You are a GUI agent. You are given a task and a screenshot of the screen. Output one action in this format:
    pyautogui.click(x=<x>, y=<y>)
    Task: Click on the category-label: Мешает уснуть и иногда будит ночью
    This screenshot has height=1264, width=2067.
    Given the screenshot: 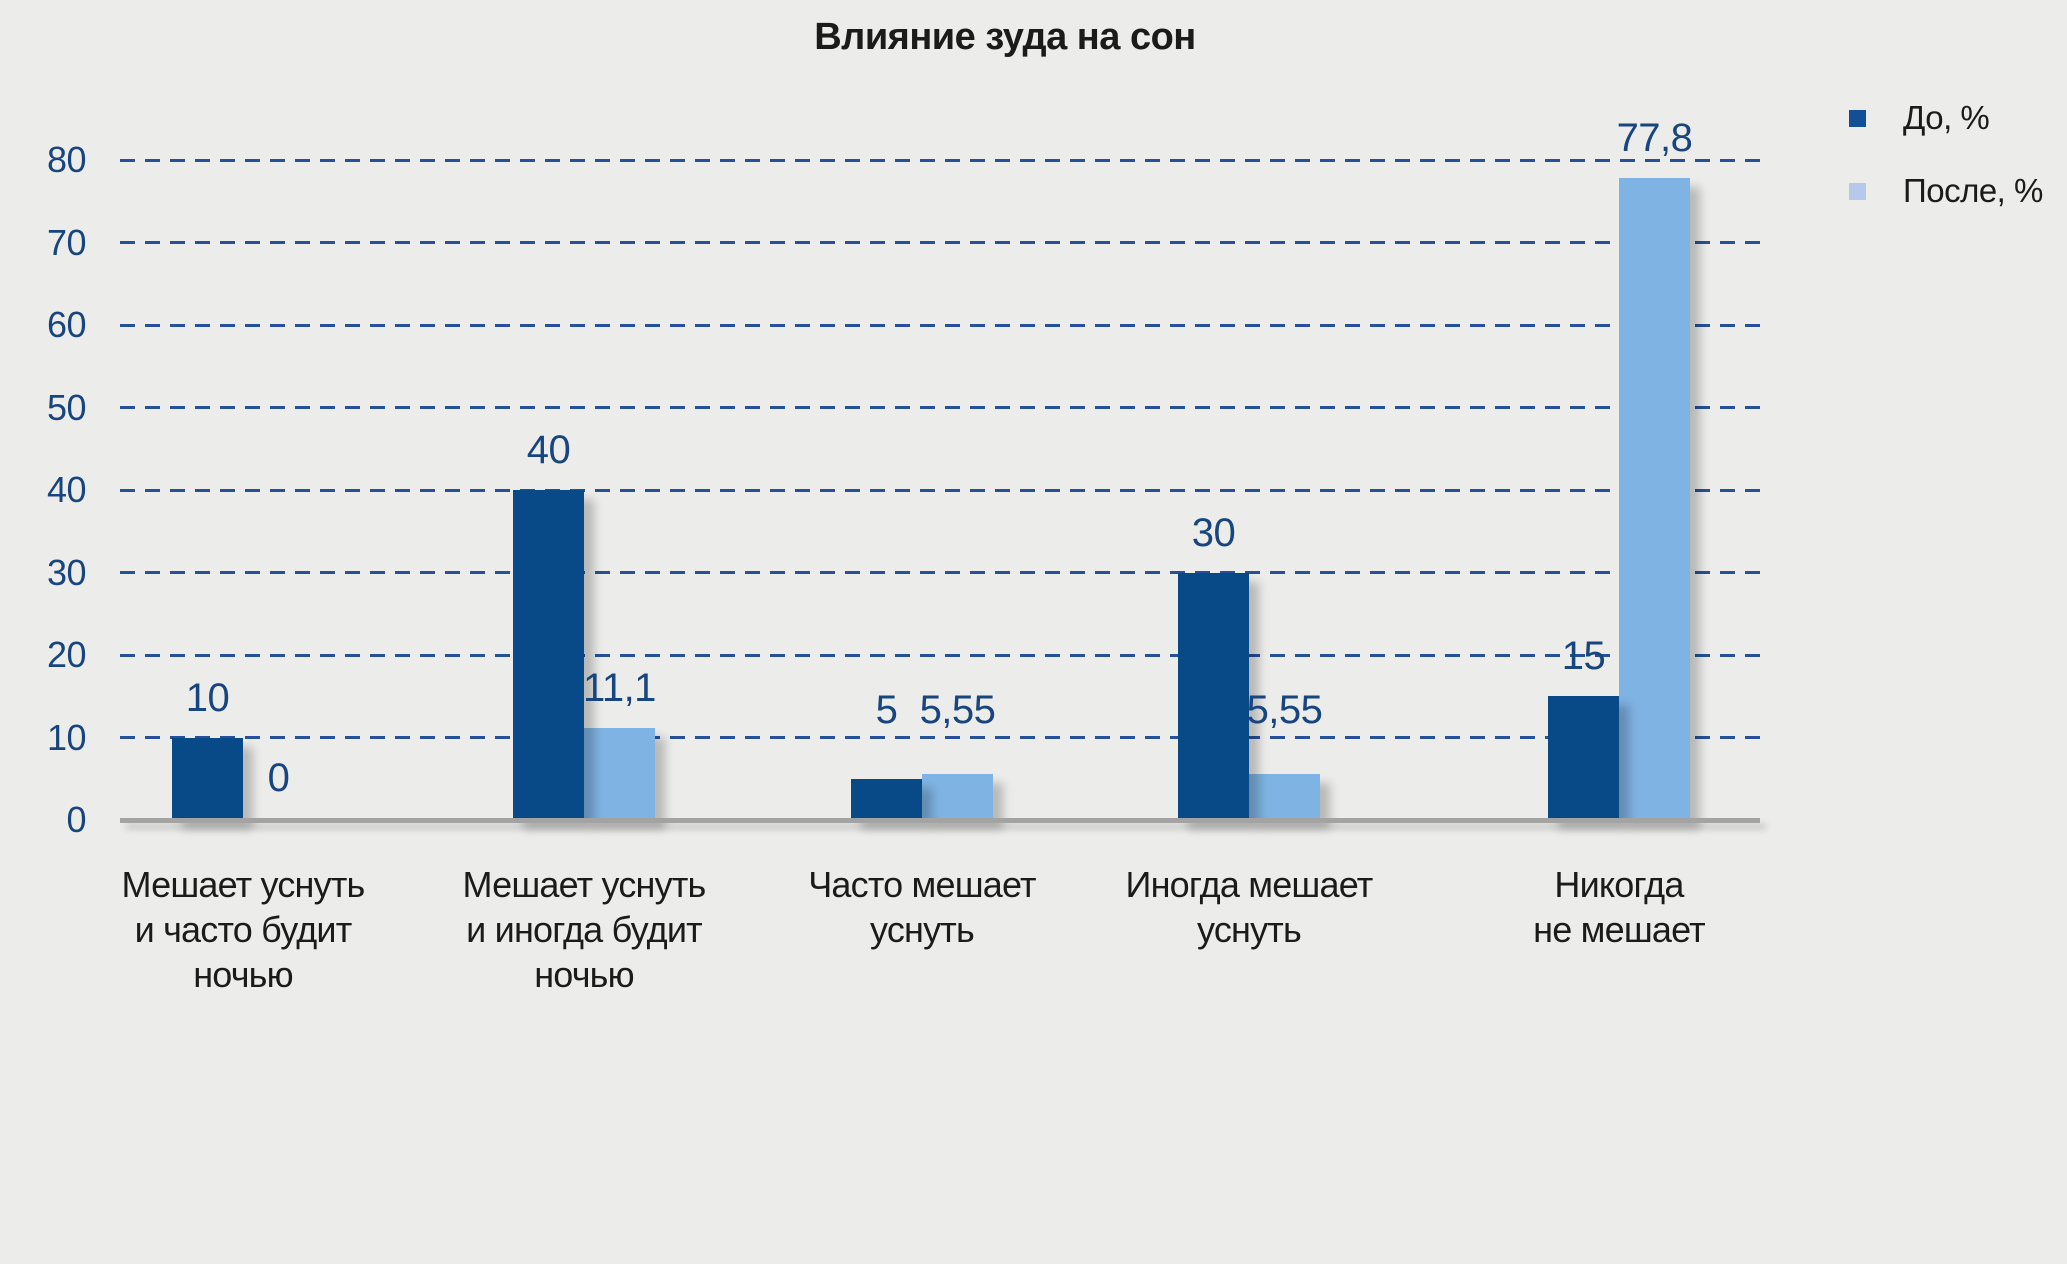 What is the action you would take?
    pyautogui.click(x=584, y=929)
    